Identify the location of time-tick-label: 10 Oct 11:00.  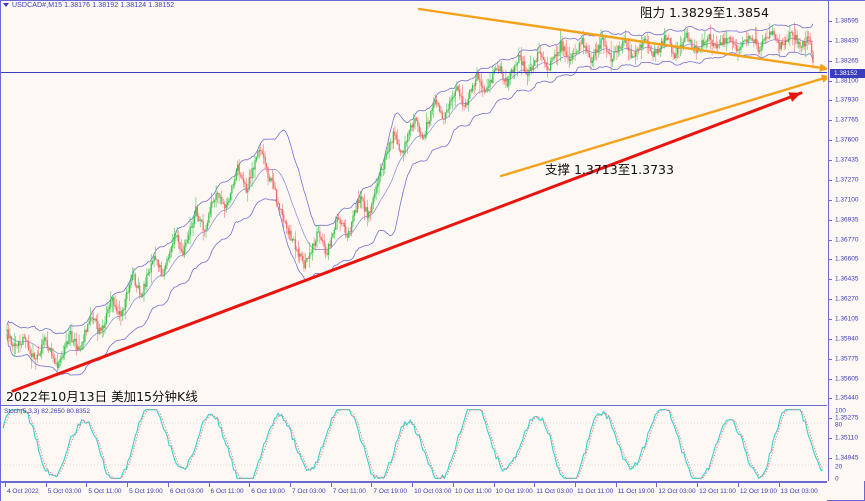
(473, 491).